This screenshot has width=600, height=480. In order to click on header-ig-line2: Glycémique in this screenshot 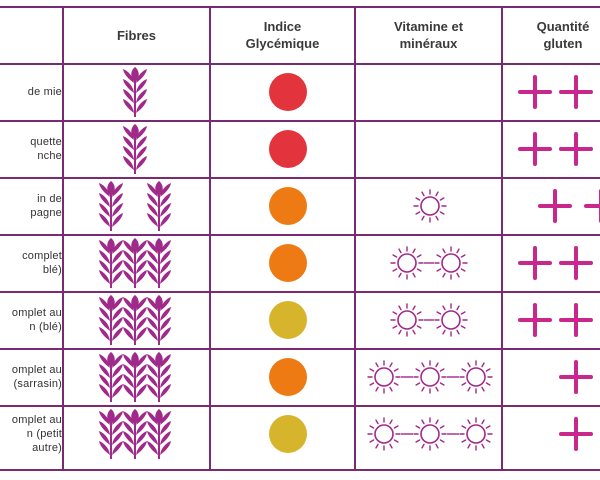, I will do `click(282, 43)`.